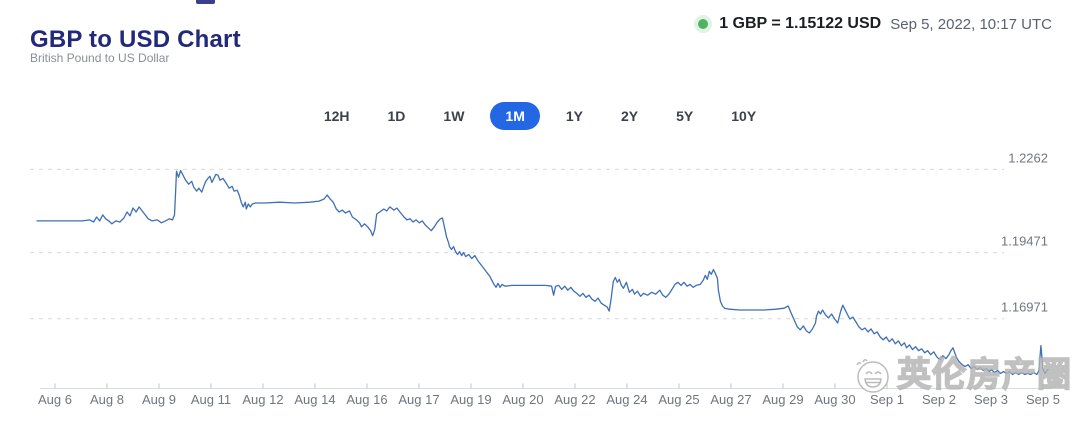 Image resolution: width=1080 pixels, height=429 pixels. I want to click on x-tick-label: Aug 25, so click(678, 399).